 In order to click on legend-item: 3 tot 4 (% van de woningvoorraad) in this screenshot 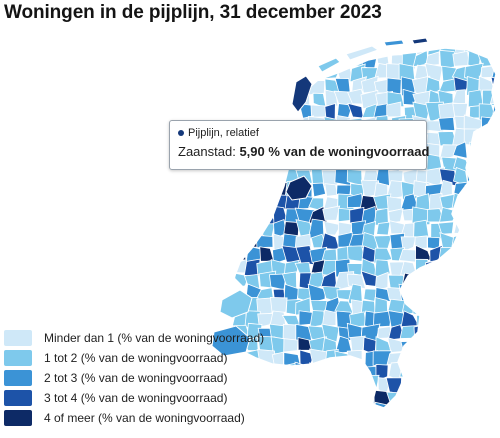, I will do `click(134, 397)`.